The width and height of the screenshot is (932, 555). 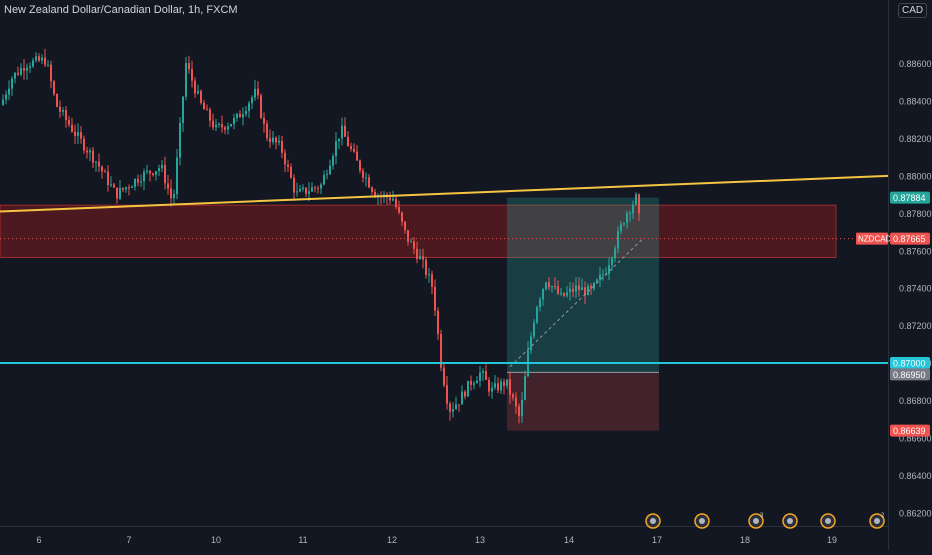 What do you see at coordinates (128, 540) in the screenshot?
I see `time-tick-label: 7` at bounding box center [128, 540].